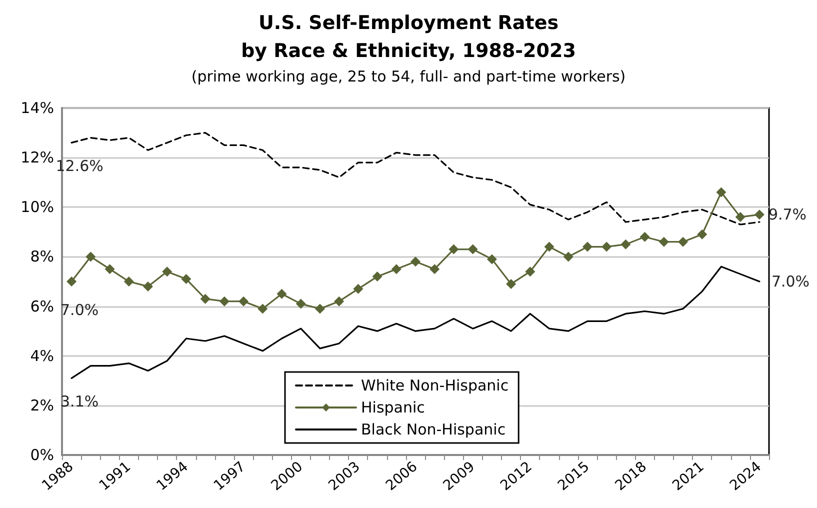 The image size is (817, 508). What do you see at coordinates (408, 37) in the screenshot?
I see `chart-title: U.S. Self-Employment Rates by Race & Ethnicity, 1988-2023` at bounding box center [408, 37].